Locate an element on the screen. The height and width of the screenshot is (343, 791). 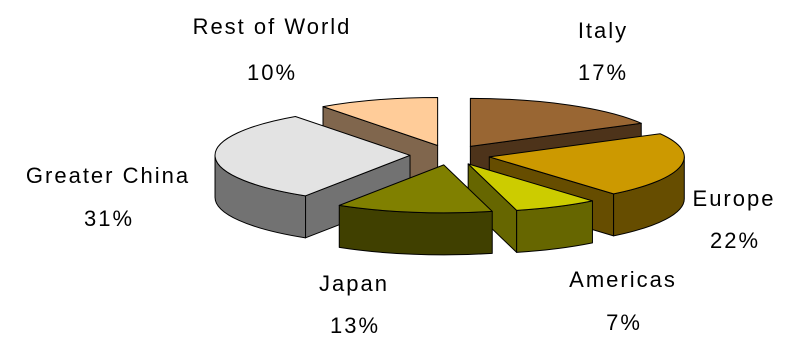
value-label-japan: 13% is located at coordinates (355, 325).